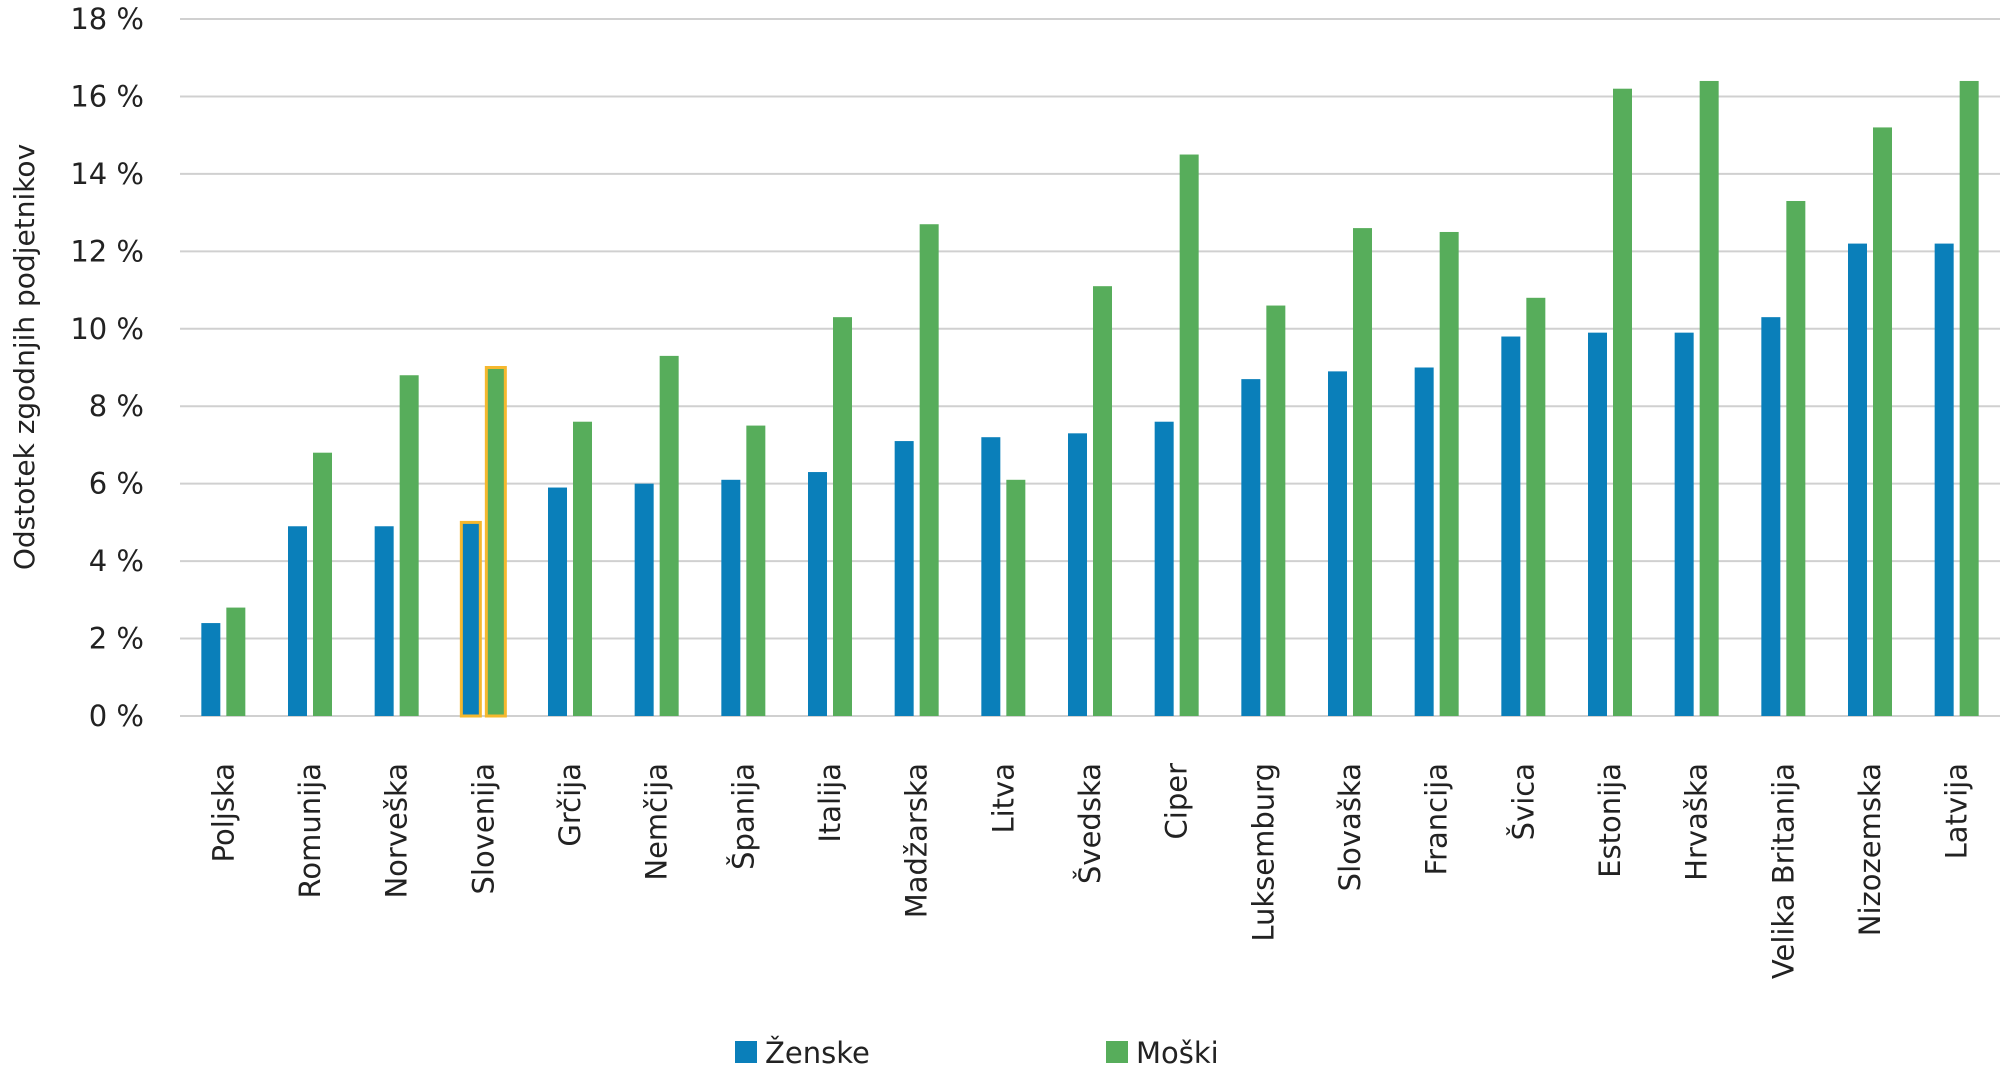 The height and width of the screenshot is (1067, 2000). I want to click on y-tick-label: 2 %, so click(116, 639).